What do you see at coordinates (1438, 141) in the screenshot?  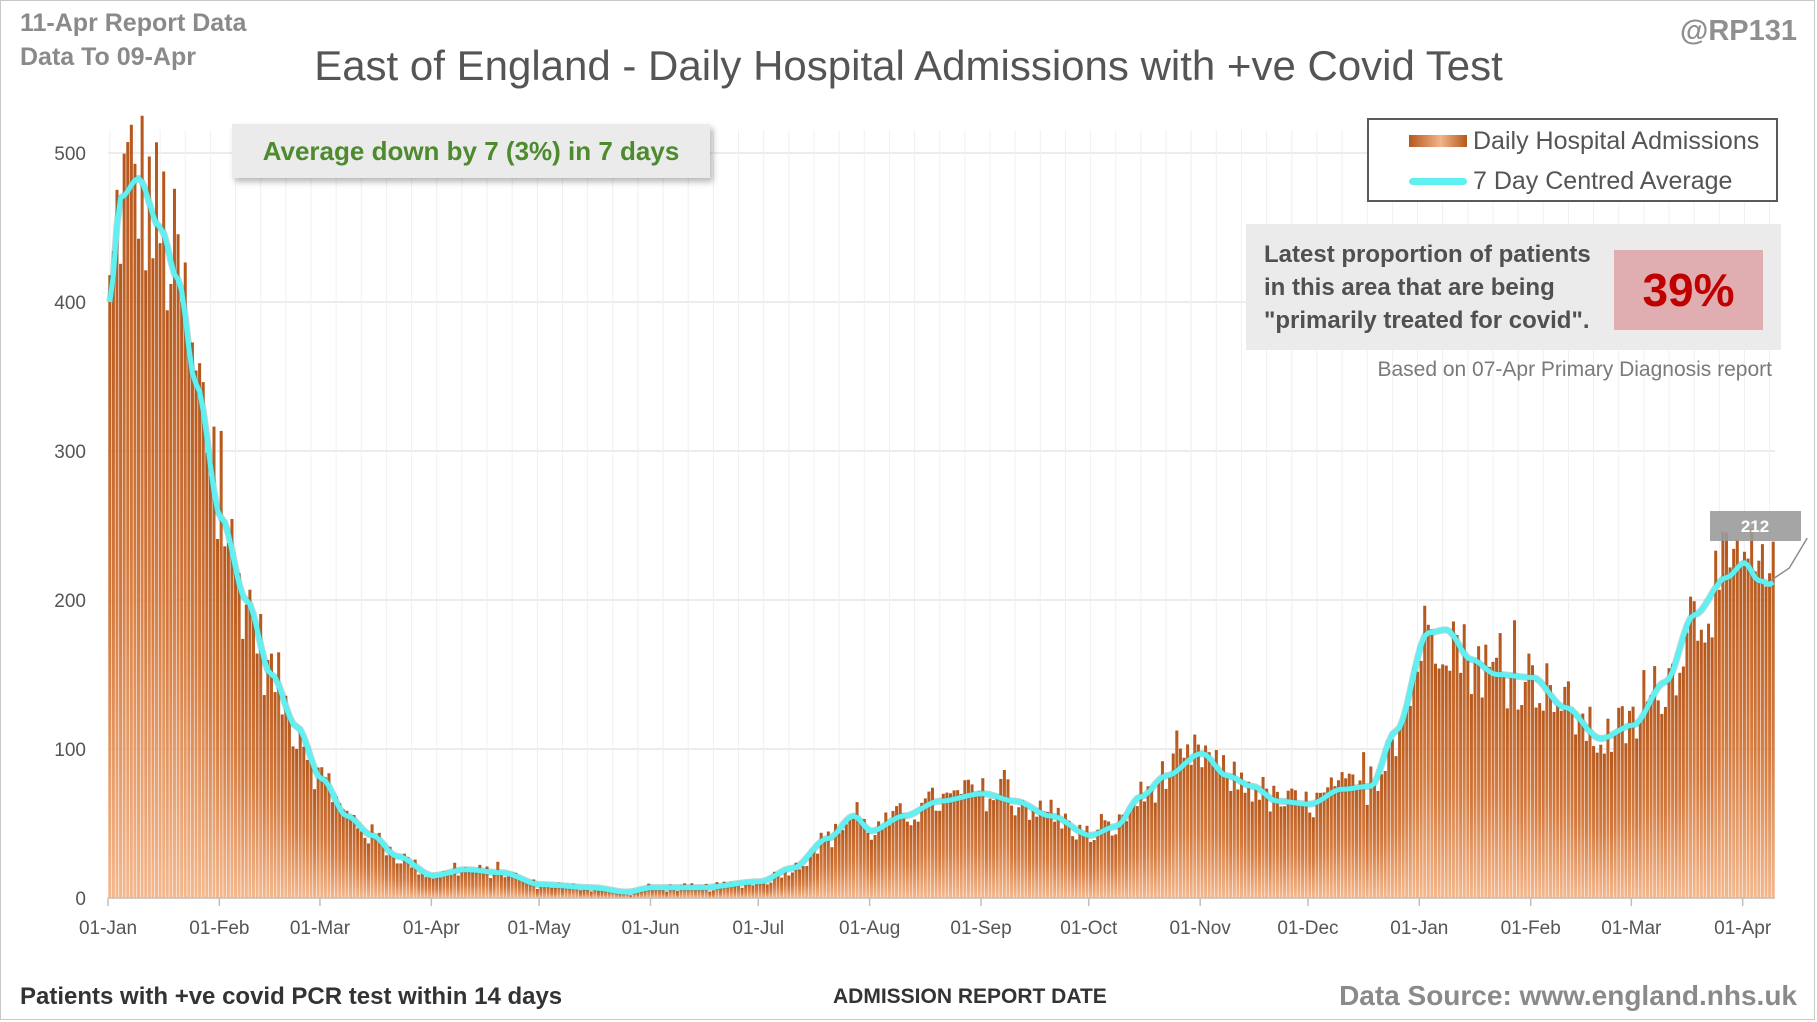 I see `legend-bar-swatch` at bounding box center [1438, 141].